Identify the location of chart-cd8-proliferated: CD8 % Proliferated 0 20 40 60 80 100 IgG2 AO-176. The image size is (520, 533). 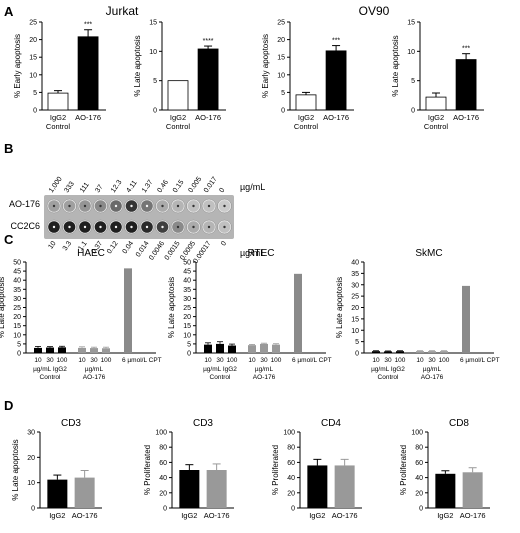
(444, 469).